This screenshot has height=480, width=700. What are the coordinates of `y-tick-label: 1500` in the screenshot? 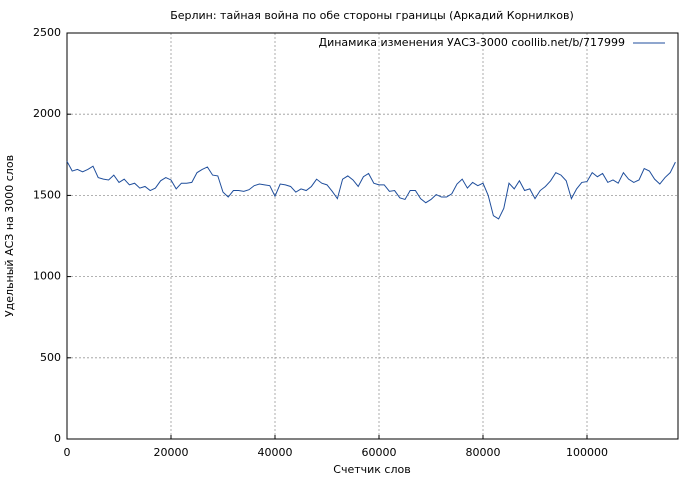 It's located at (47, 194).